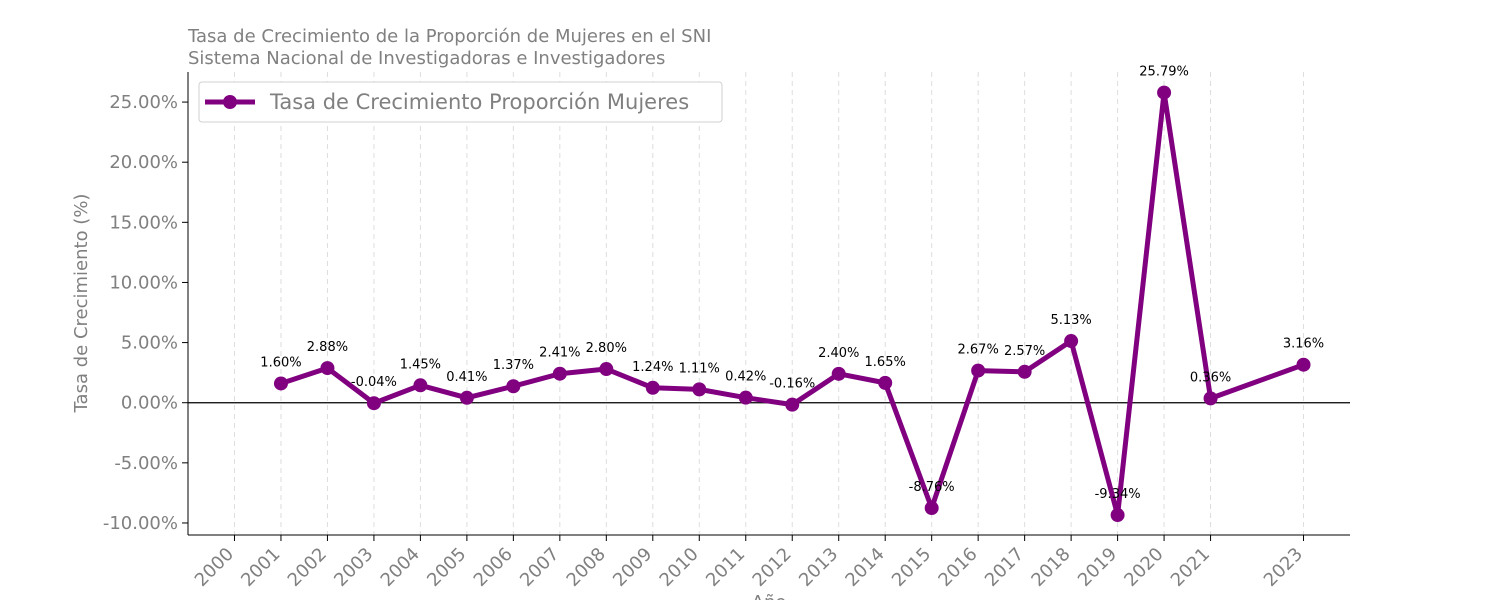 The image size is (1500, 600). Describe the element at coordinates (446, 567) in the screenshot. I see `x-tick-label: 2005` at that location.